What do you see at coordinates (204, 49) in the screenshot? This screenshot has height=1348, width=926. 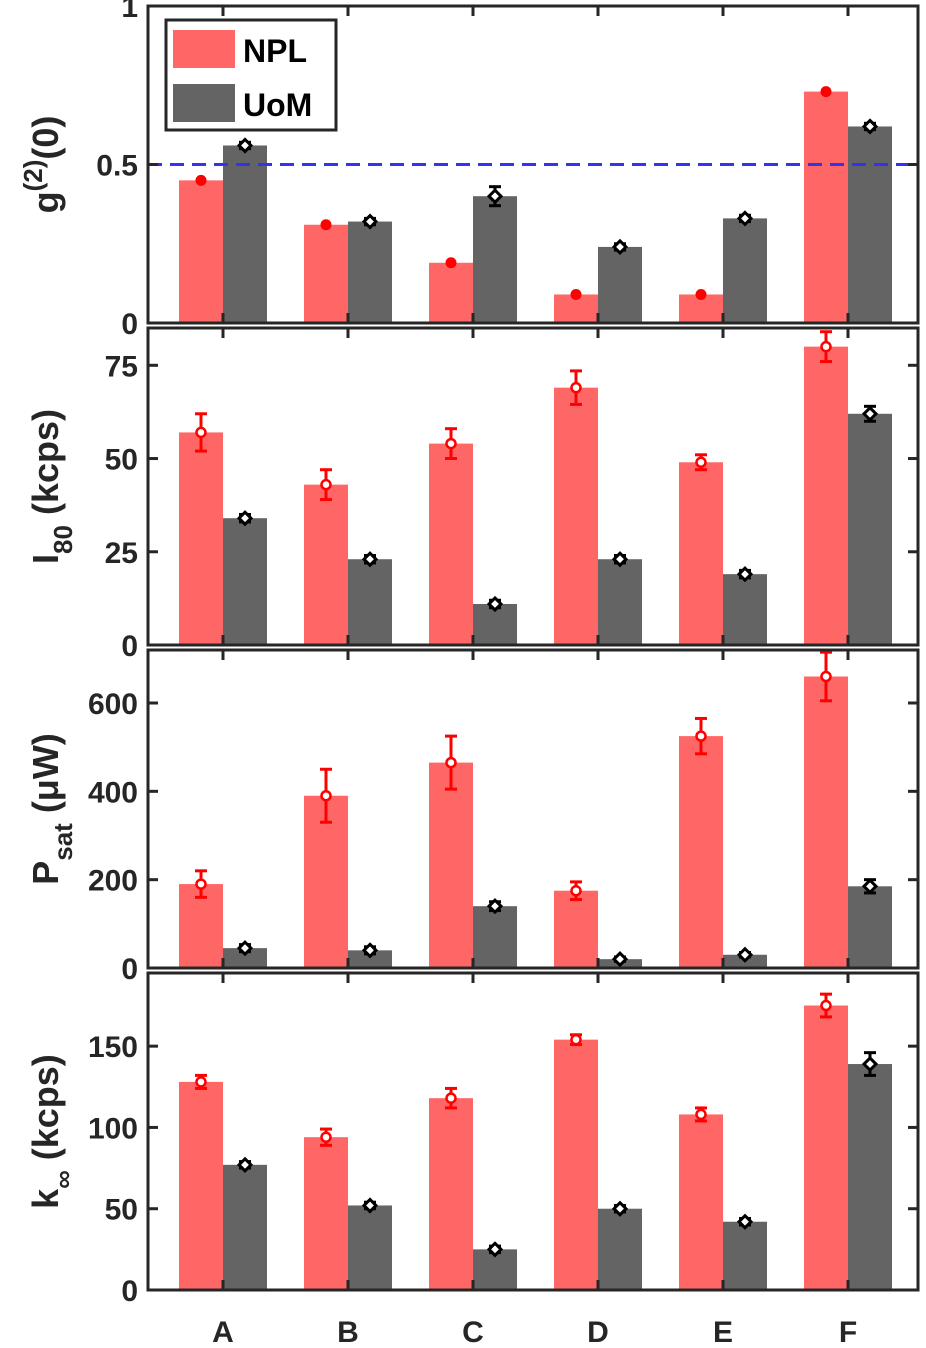 I see `legend-swatch-npl` at bounding box center [204, 49].